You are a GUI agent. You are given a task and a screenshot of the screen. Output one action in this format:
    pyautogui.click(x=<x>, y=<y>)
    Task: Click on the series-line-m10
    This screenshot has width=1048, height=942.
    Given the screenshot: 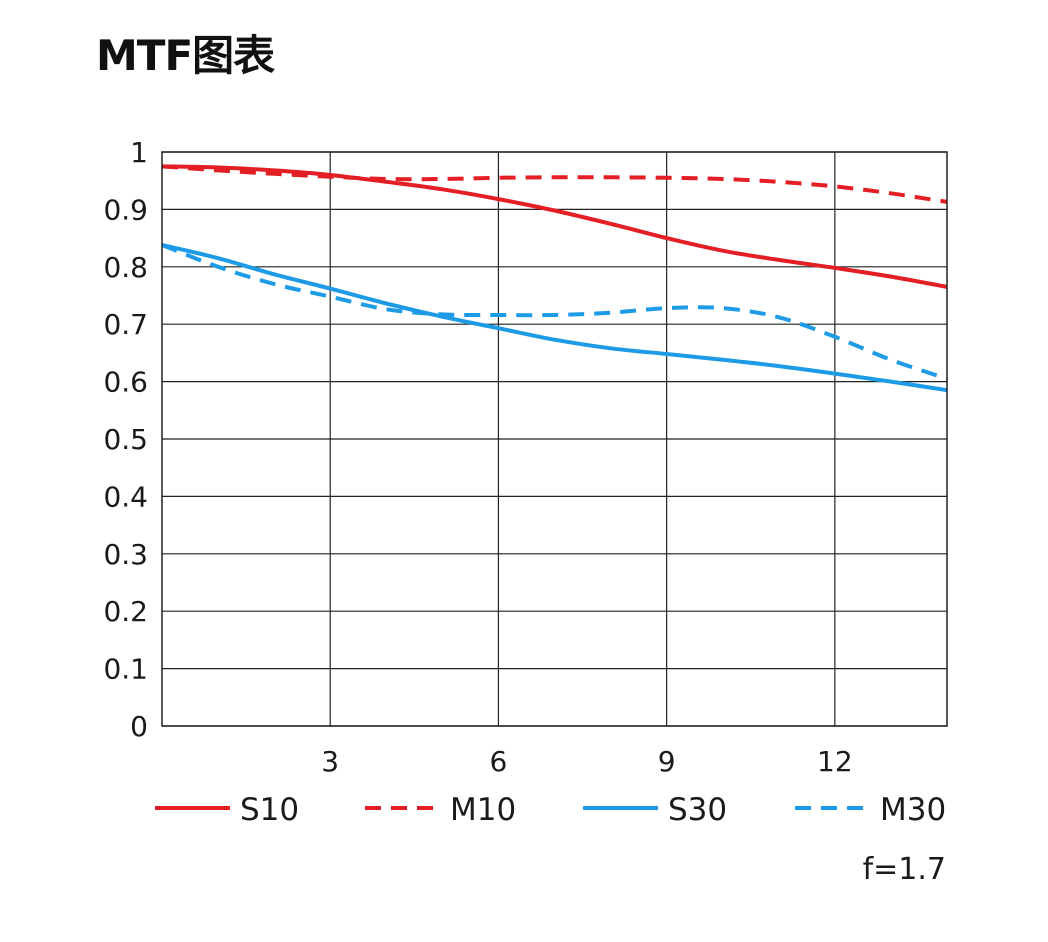 What is the action you would take?
    pyautogui.click(x=554, y=184)
    